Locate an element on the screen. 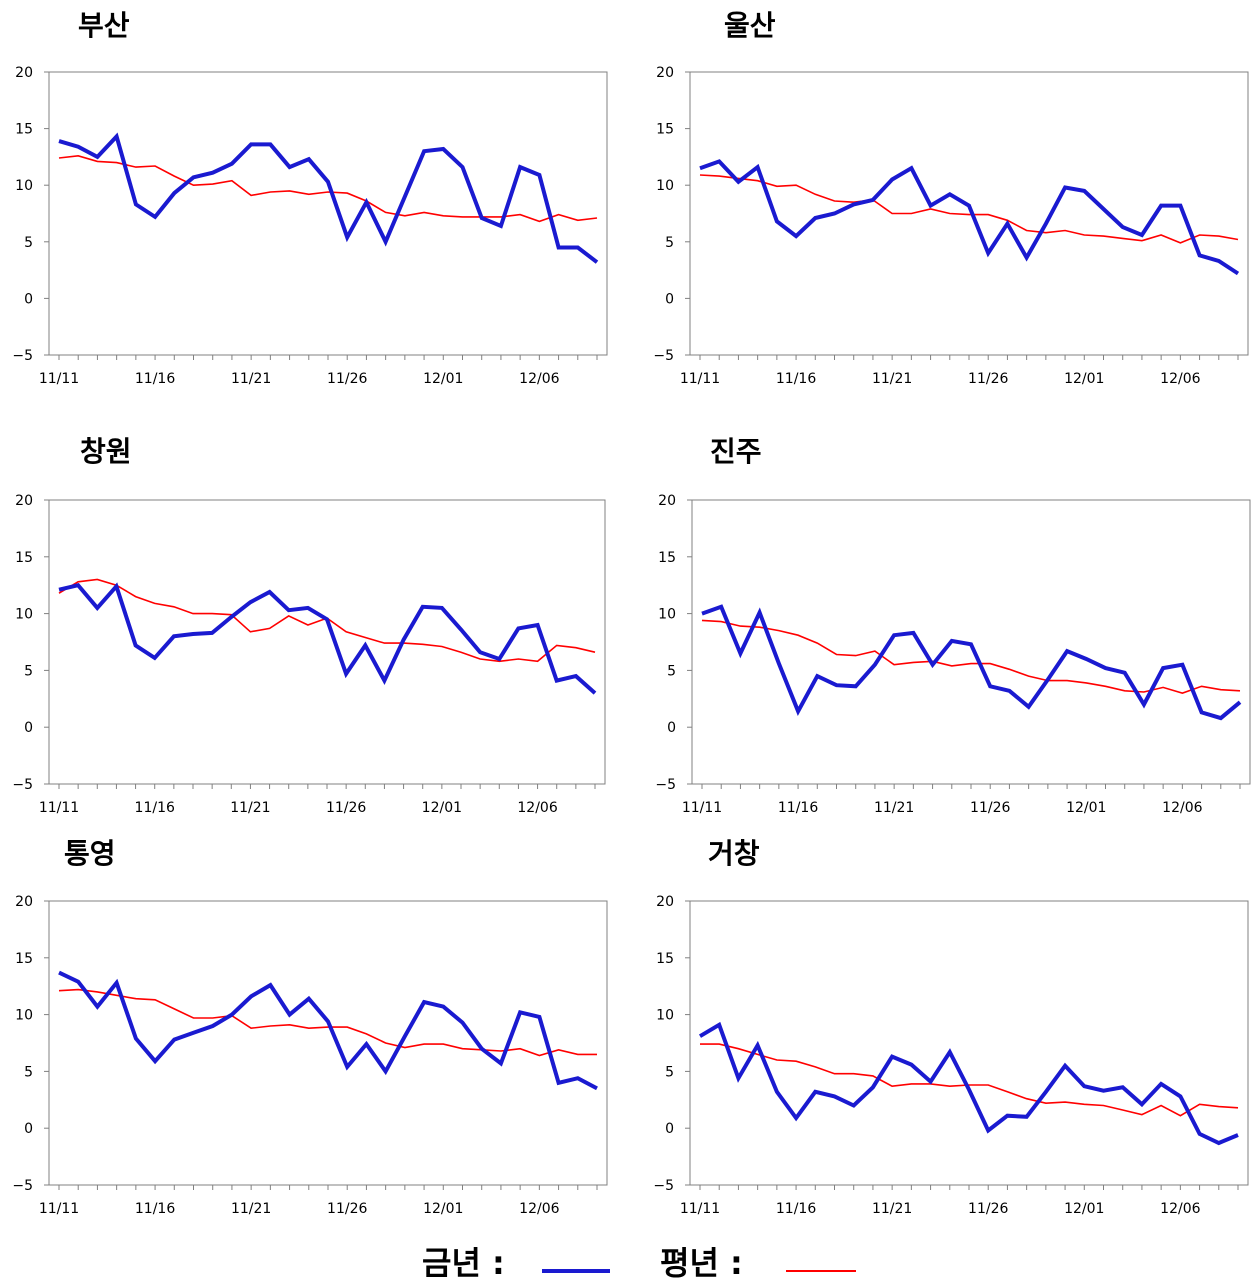  chart-busan: −5 0 5 10 15 20 11/11 11/16 11/21 11/26 12/01 12/06 is located at coordinates (310, 226).